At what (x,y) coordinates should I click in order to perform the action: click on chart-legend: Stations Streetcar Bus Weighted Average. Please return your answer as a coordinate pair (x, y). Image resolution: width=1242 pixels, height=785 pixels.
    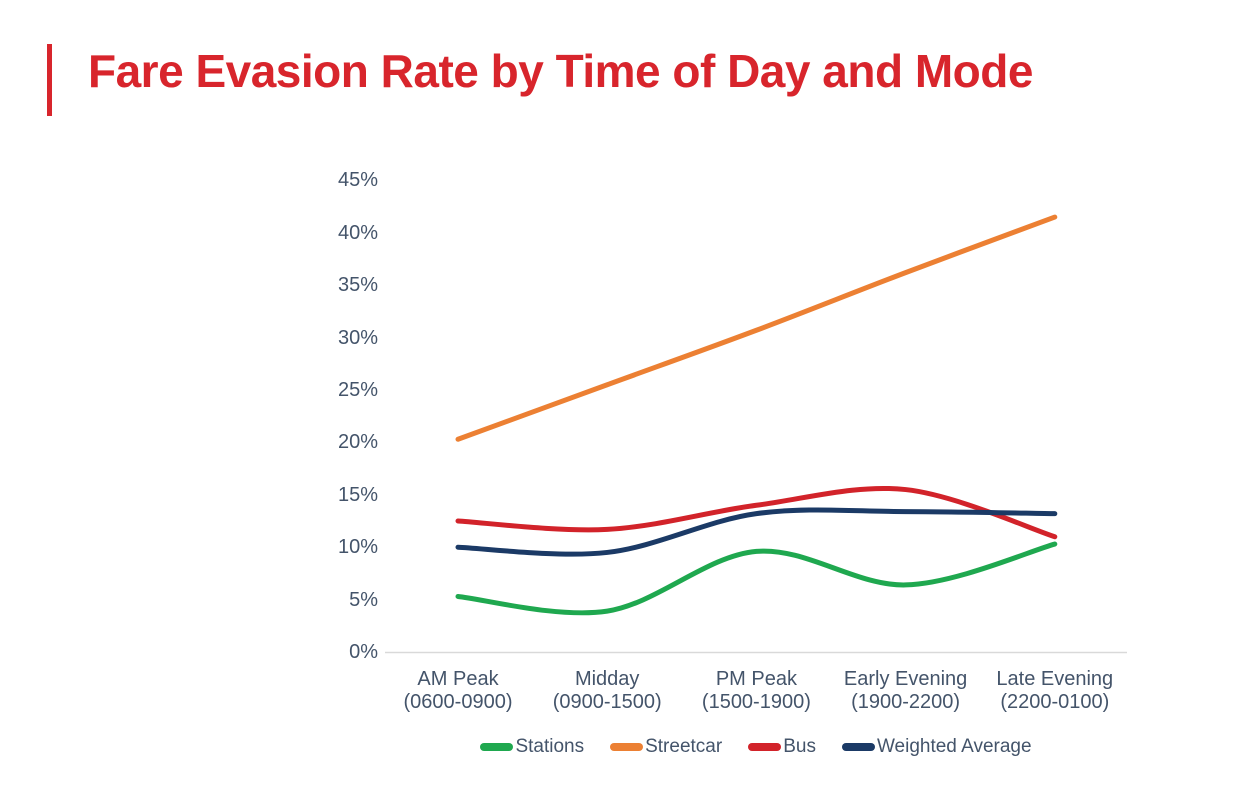
    Looking at the image, I should click on (756, 747).